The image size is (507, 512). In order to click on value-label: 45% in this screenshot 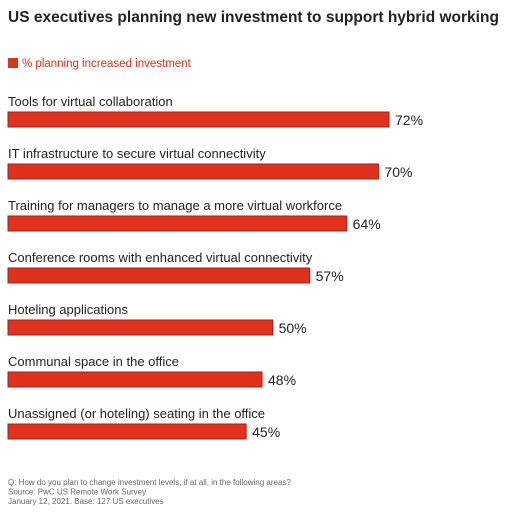, I will do `click(266, 432)`.